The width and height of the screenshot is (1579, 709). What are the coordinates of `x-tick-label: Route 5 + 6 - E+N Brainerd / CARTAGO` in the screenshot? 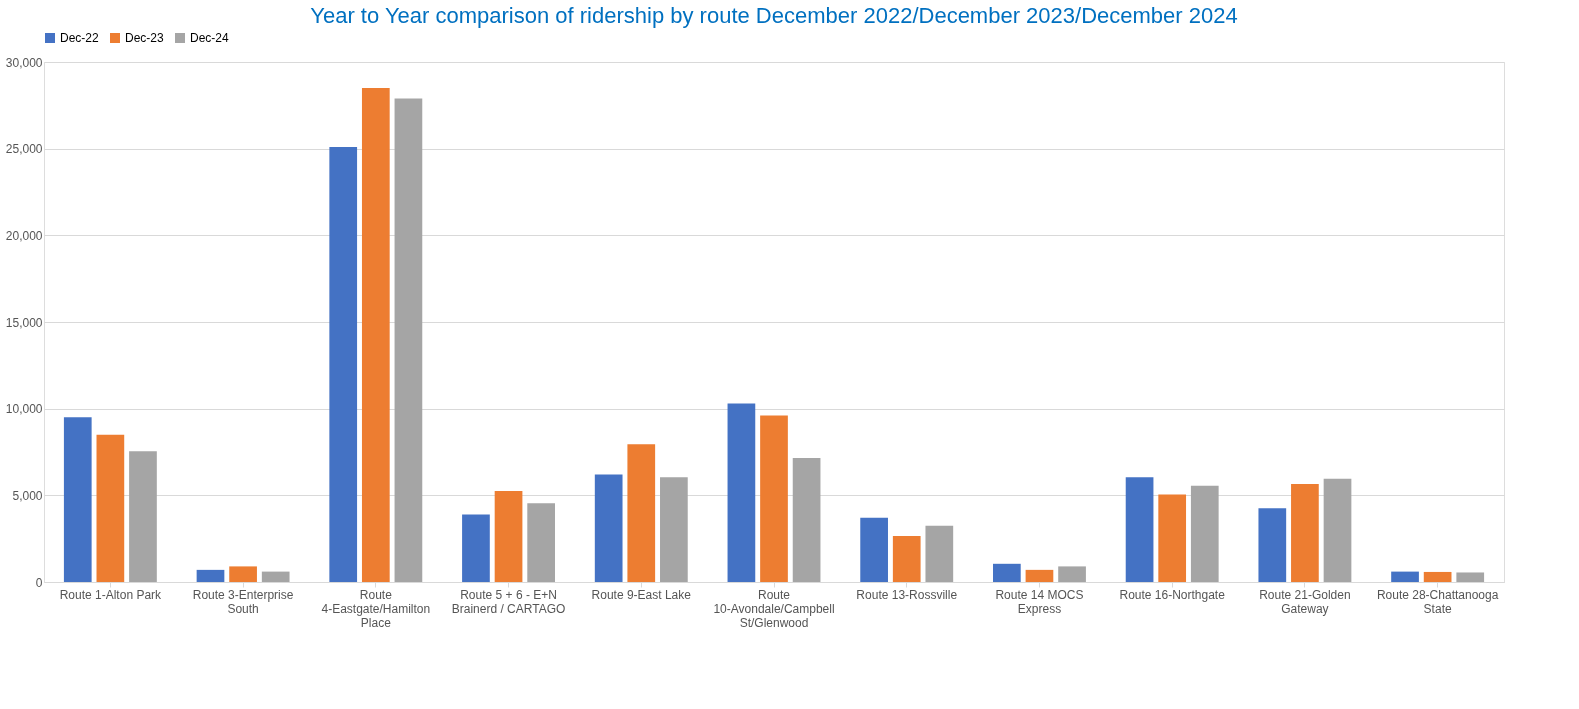 It's located at (508, 601).